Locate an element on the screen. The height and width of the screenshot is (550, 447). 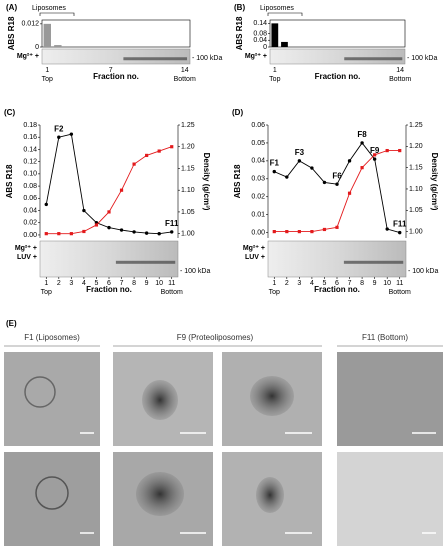
x-tick-label: 11 is located at coordinates (399, 283).